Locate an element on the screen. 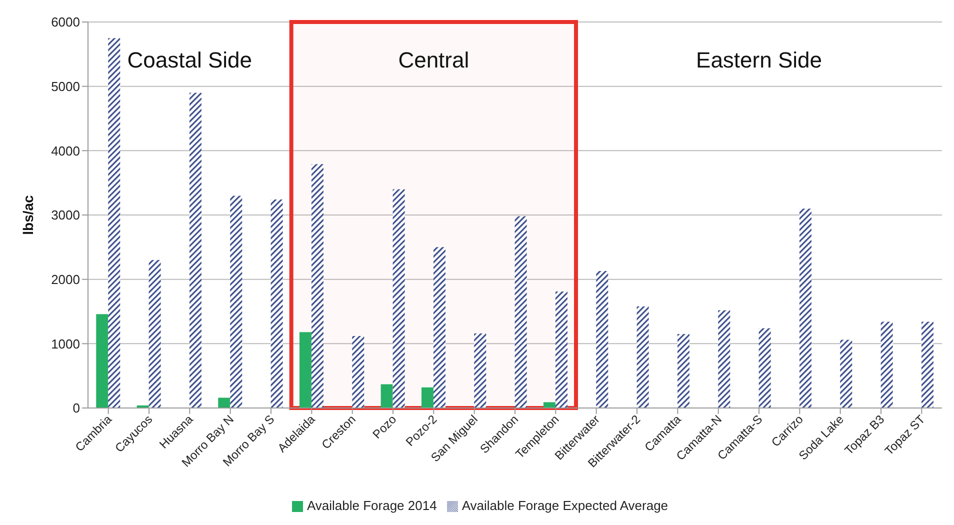  y-tick-label: 3000 is located at coordinates (65, 215).